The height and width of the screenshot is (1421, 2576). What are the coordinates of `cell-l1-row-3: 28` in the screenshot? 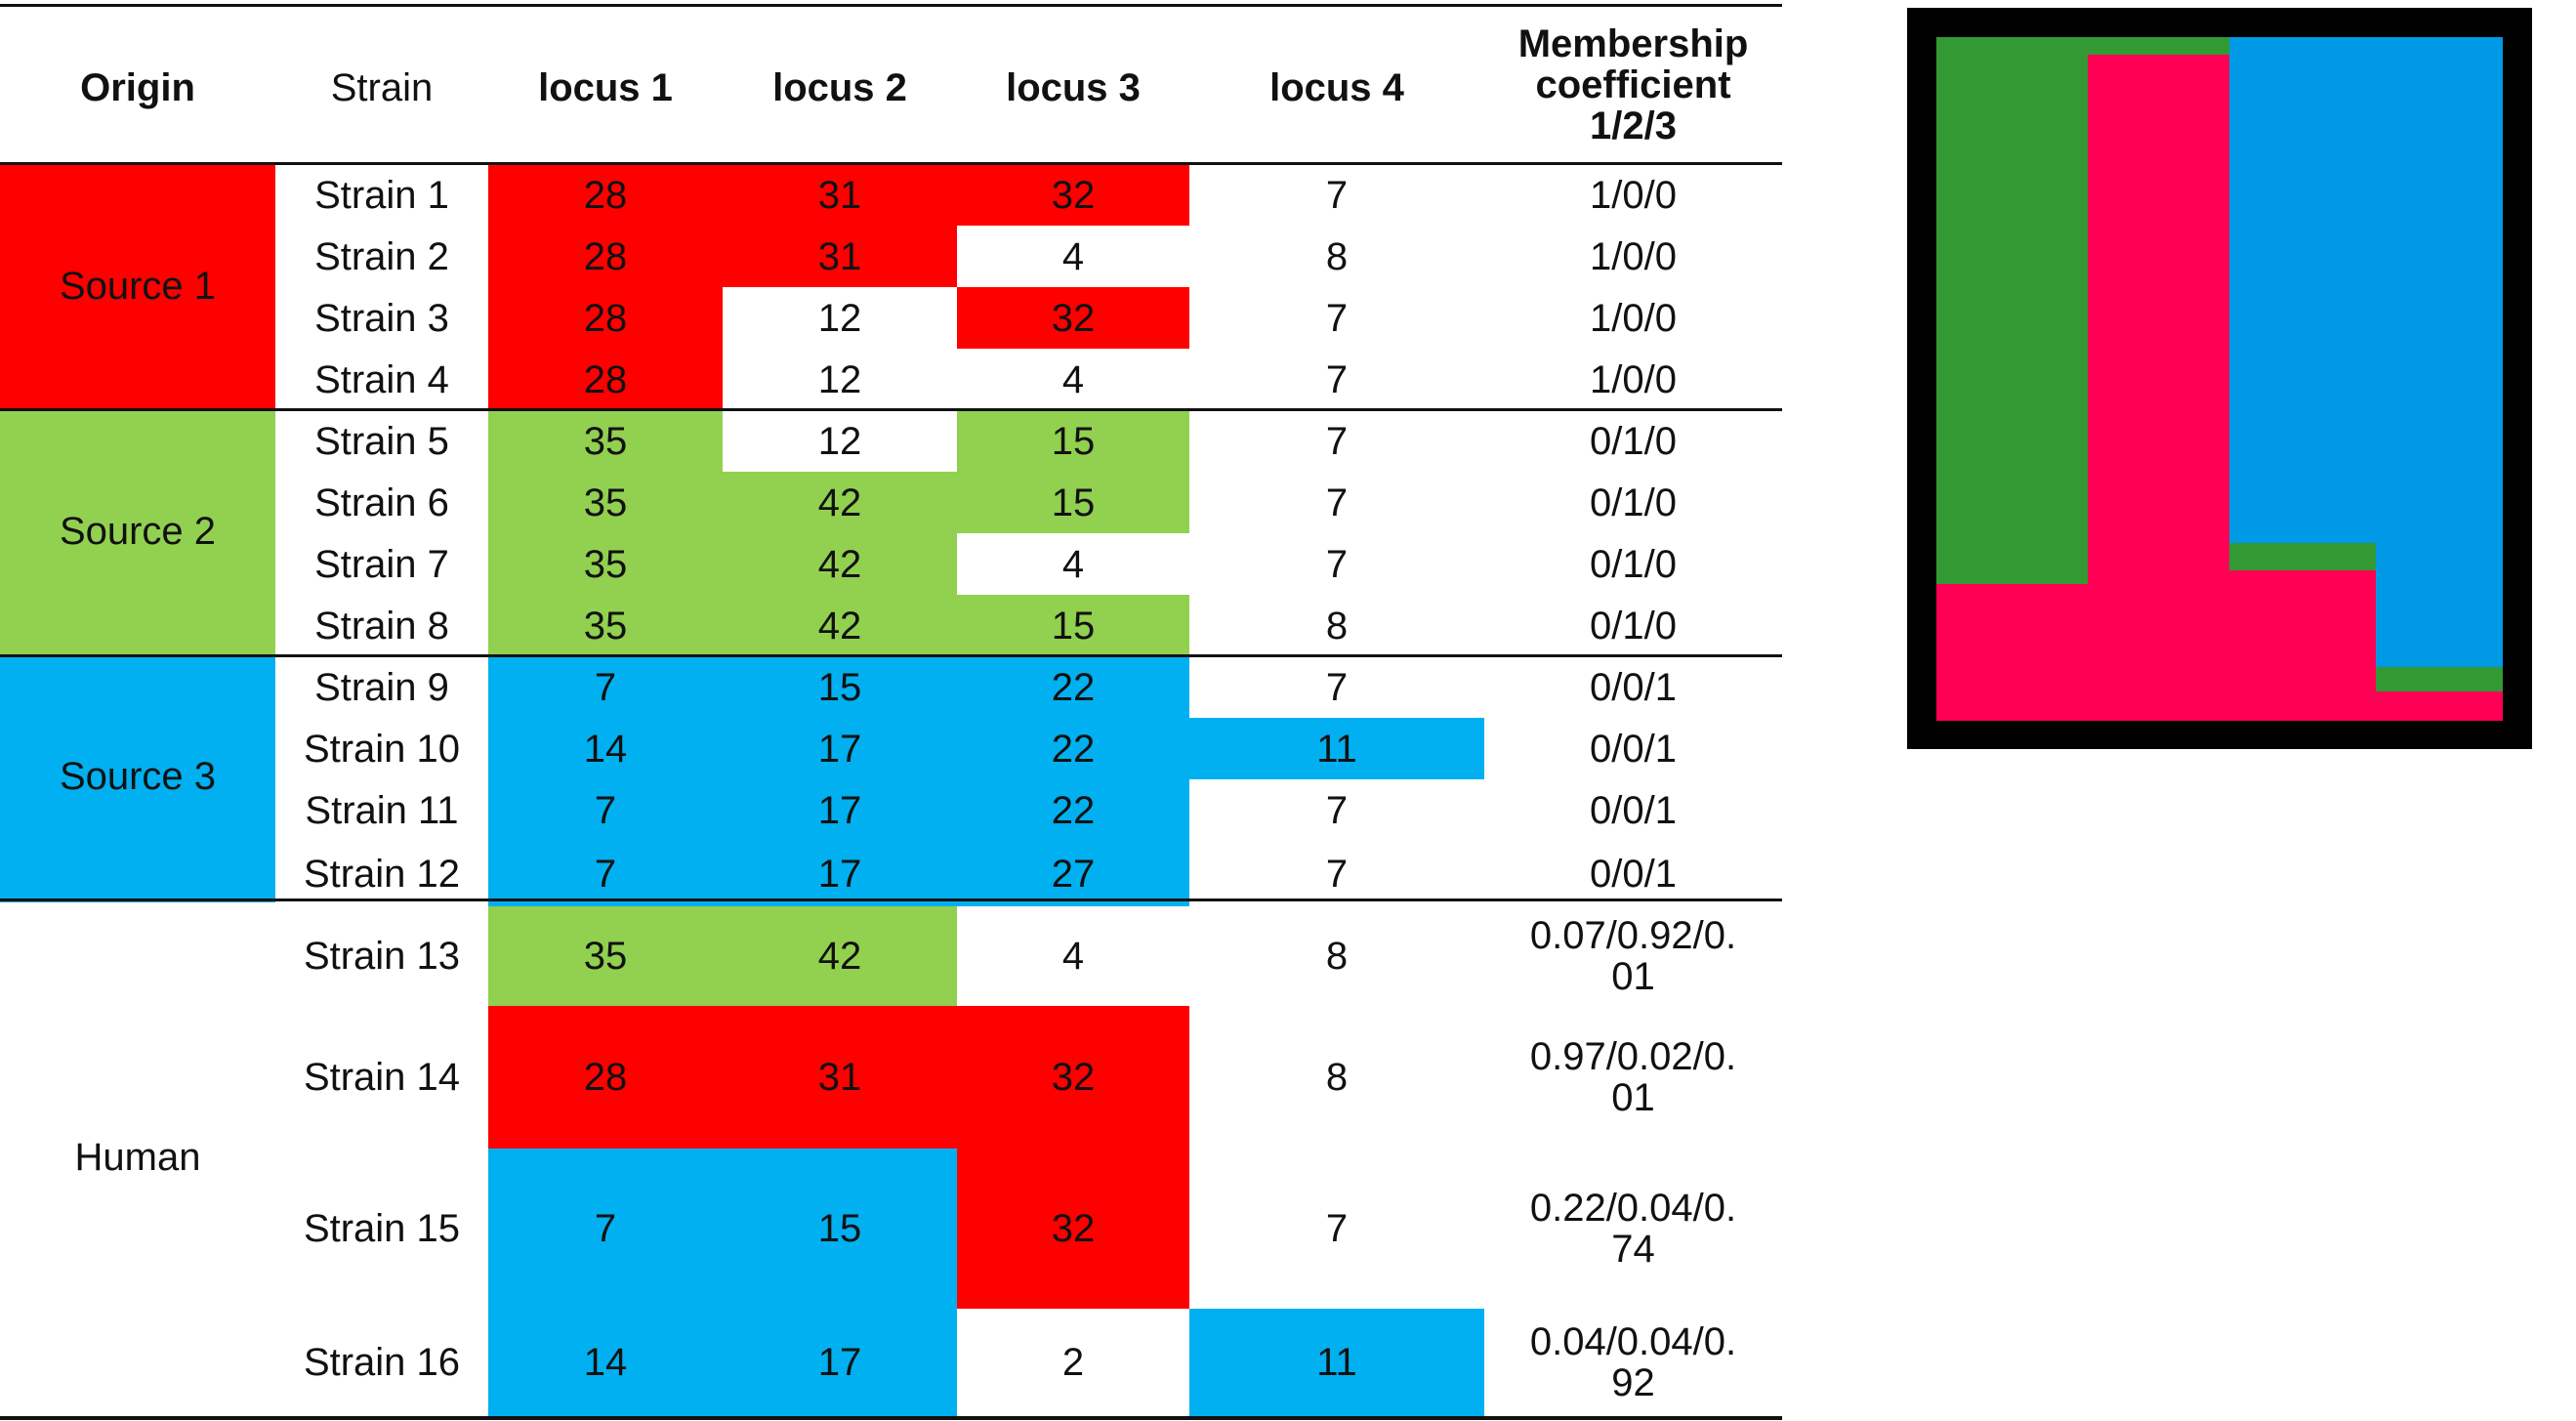 It's located at (605, 318).